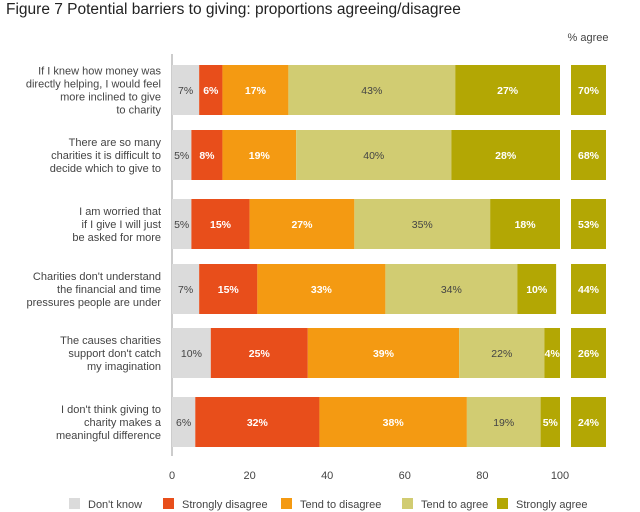 The height and width of the screenshot is (512, 640). Describe the element at coordinates (124, 367) in the screenshot. I see `category-label: my imagination` at that location.